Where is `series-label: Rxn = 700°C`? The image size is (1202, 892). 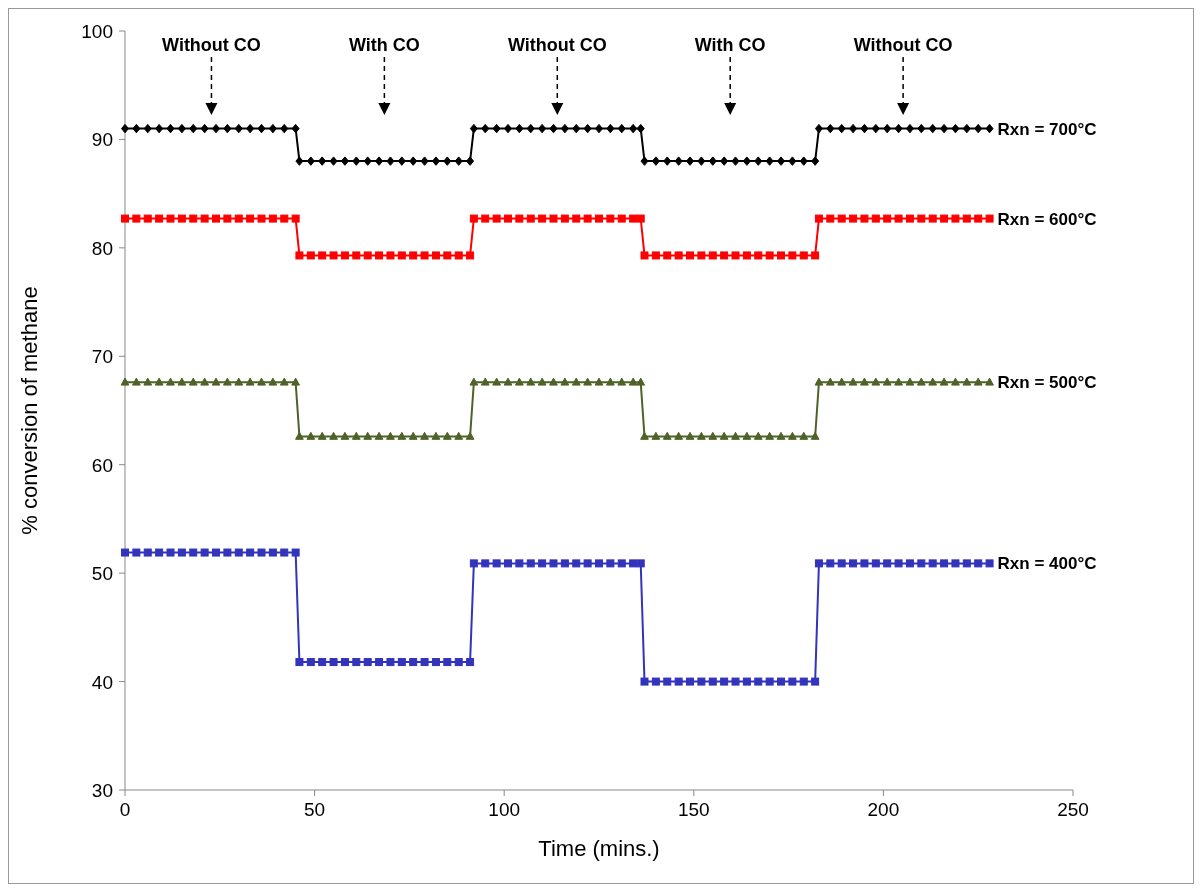 series-label: Rxn = 700°C is located at coordinates (1047, 129).